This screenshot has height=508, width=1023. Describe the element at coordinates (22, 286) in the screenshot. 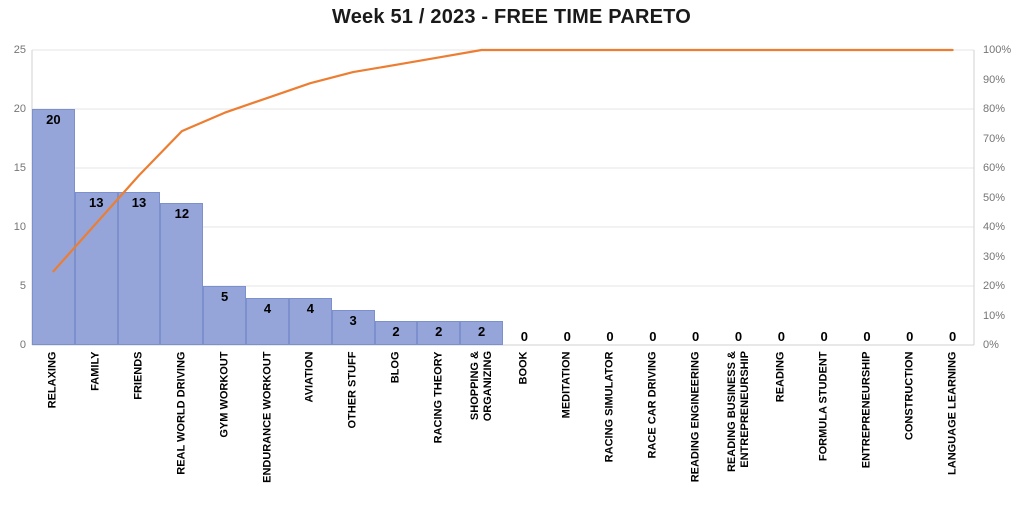

I see `y-axis-tick-label: 5` at that location.